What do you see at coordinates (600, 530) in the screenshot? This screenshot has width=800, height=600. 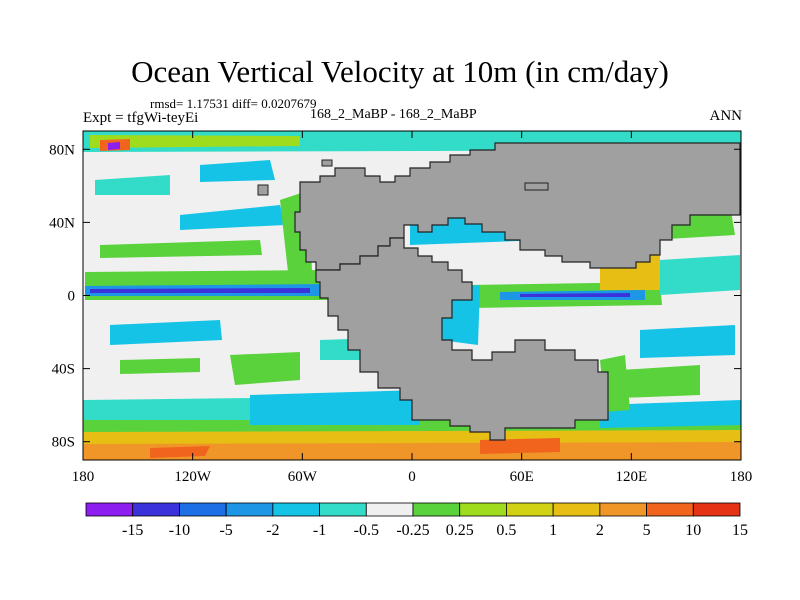 I see `colorbar-label: 2` at bounding box center [600, 530].